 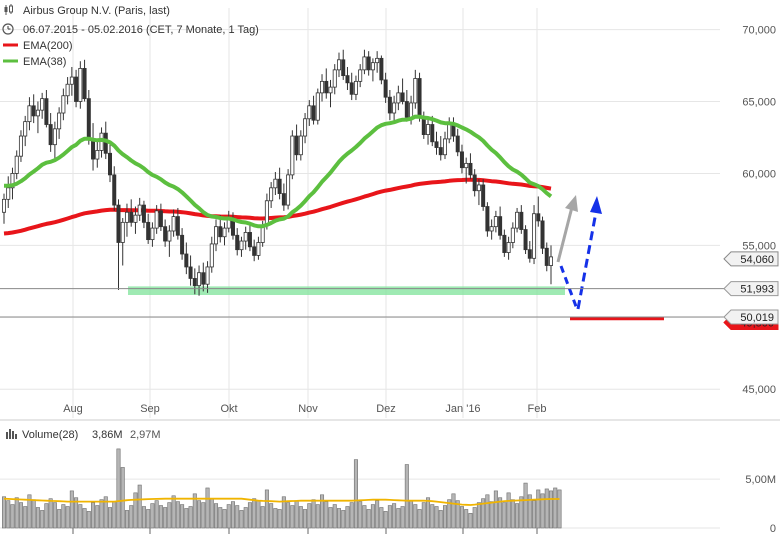 What do you see at coordinates (44, 62) in the screenshot?
I see `legend-ema38: EMA(38)` at bounding box center [44, 62].